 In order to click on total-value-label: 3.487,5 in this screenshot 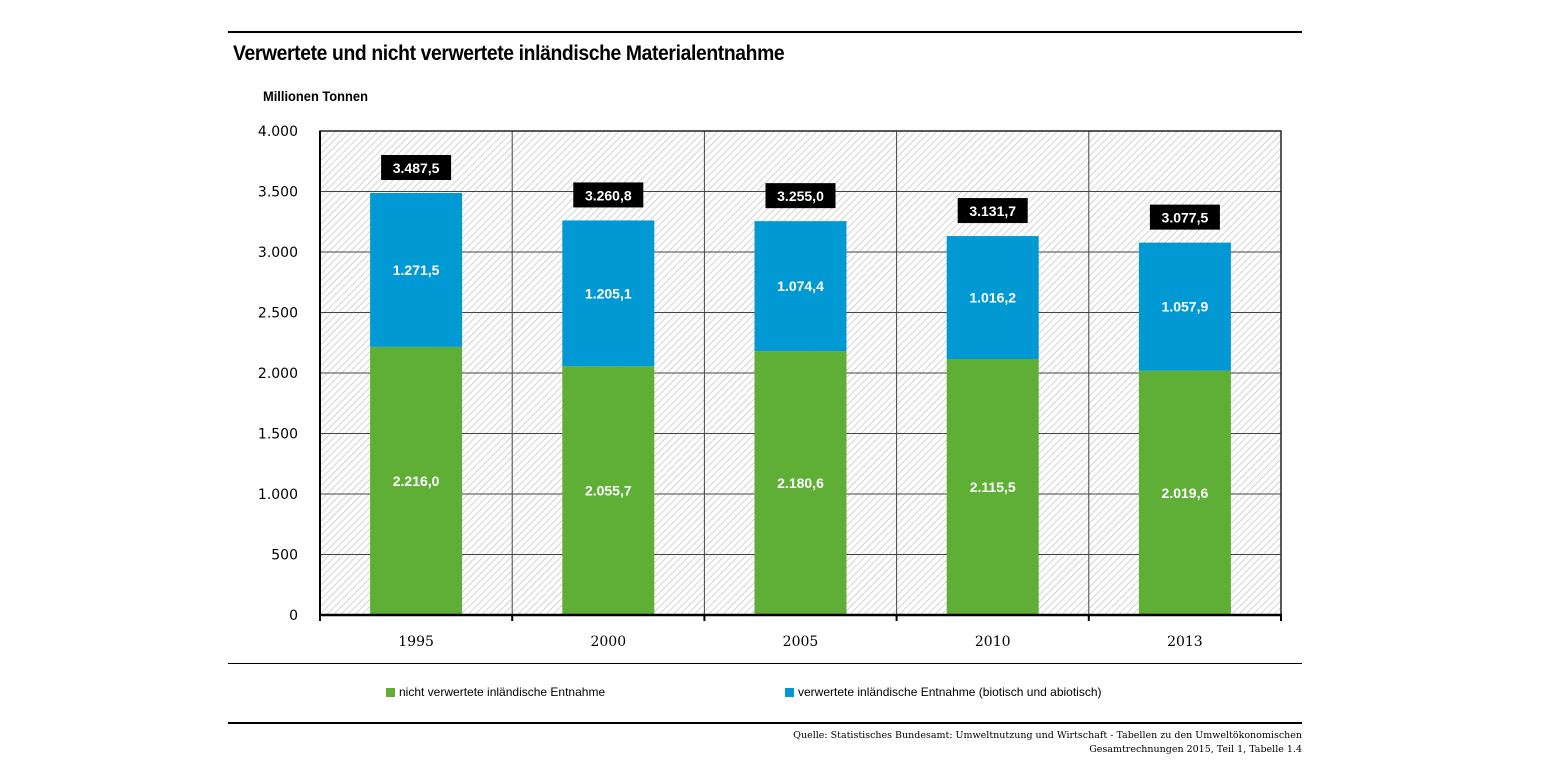, I will do `click(416, 168)`.